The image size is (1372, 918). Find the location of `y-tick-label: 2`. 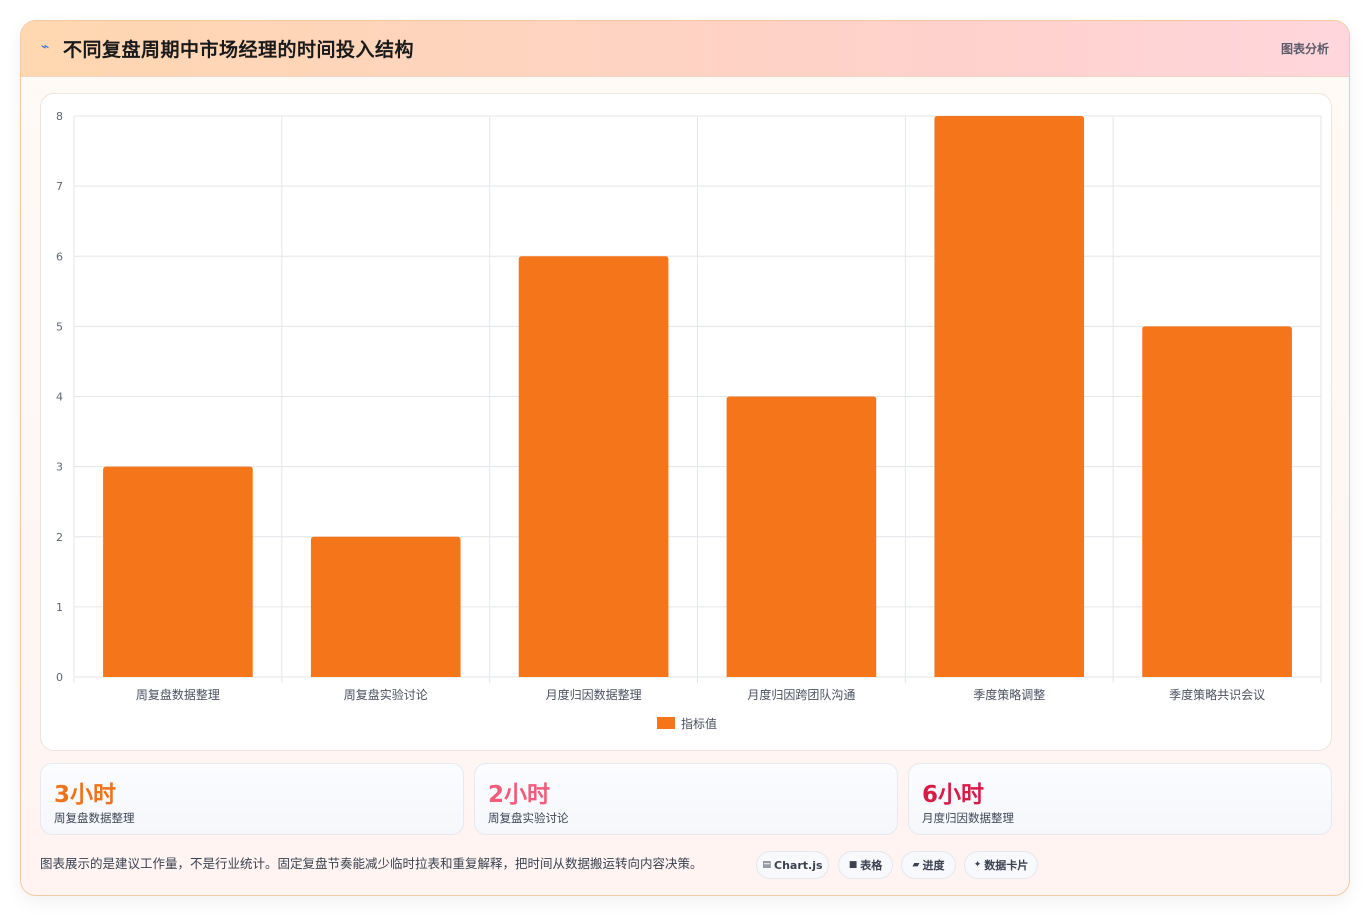

y-tick-label: 2 is located at coordinates (59, 537).